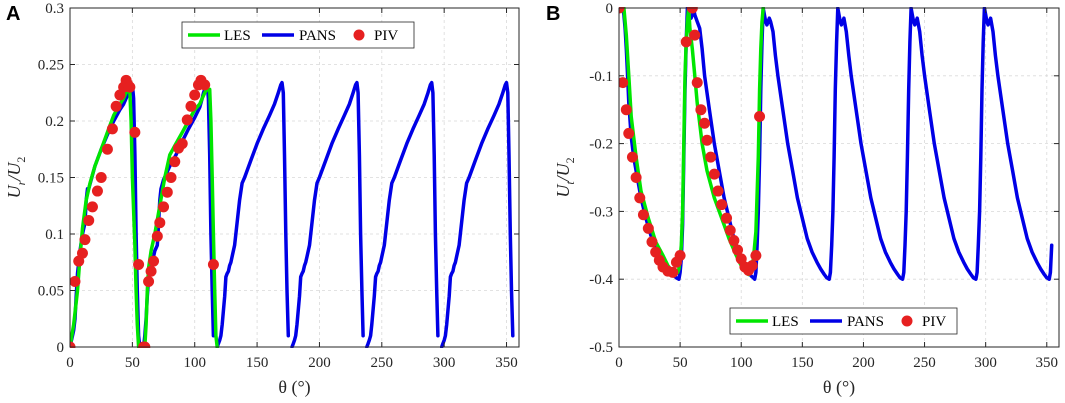 This screenshot has height=403, width=1065. I want to click on y-axis-title-b: Ut/U2, so click(565, 177).